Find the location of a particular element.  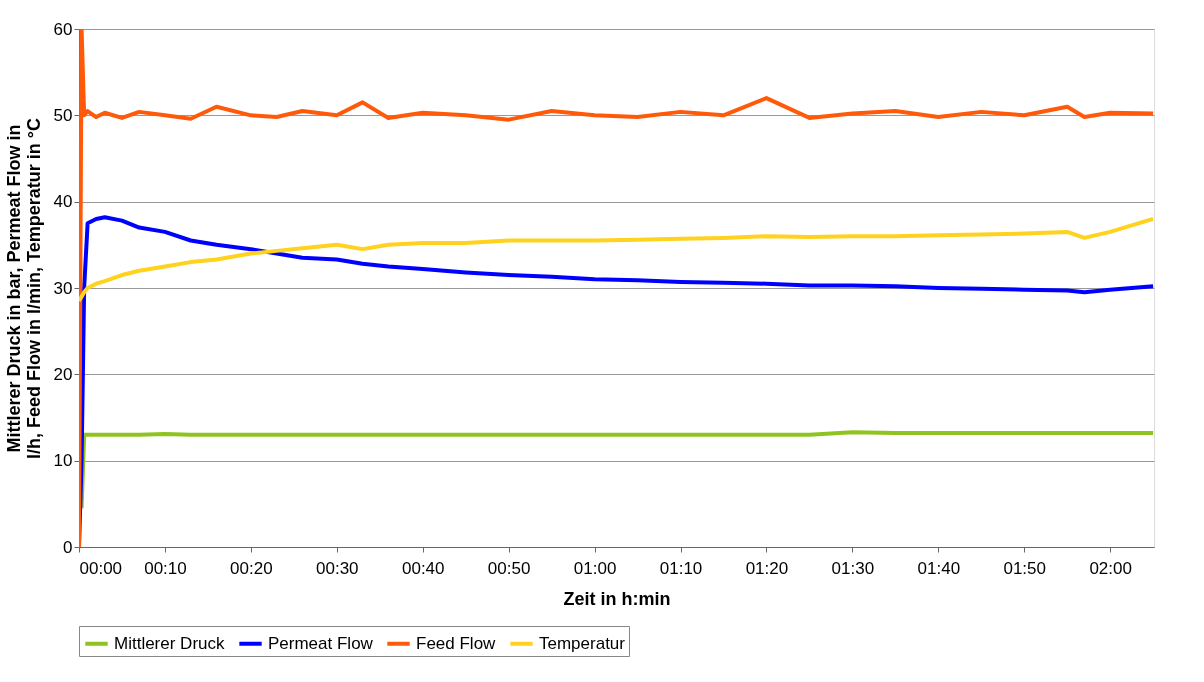

x-axis-title: Zeit in h:min is located at coordinates (617, 598).